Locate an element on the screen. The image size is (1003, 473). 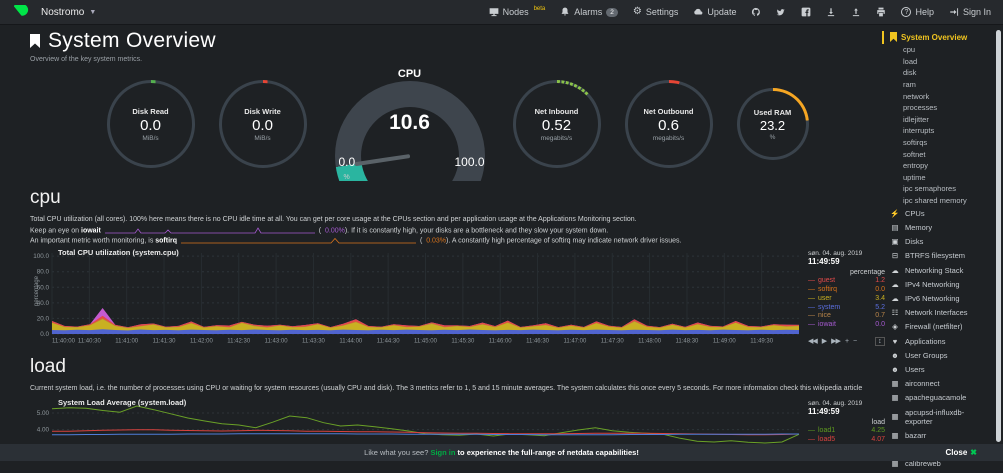
export-button is located at coordinates (856, 12).